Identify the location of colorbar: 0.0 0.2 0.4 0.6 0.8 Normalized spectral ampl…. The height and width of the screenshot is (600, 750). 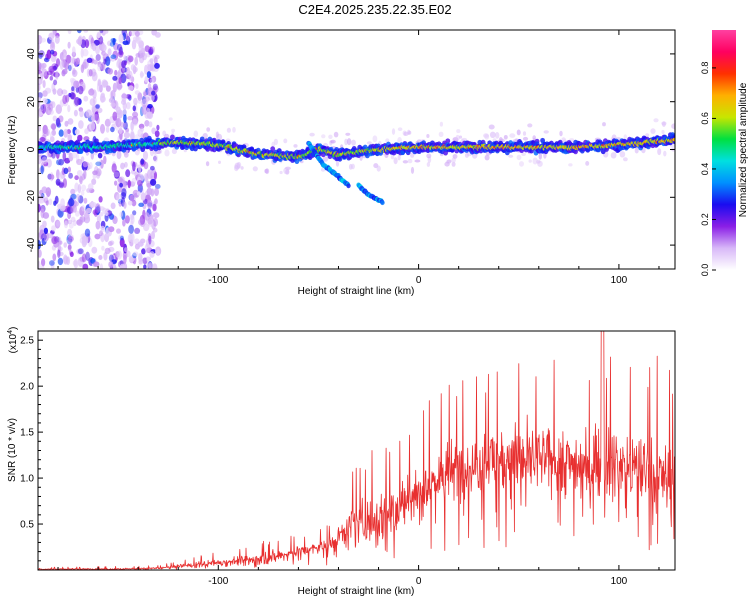
(724, 153).